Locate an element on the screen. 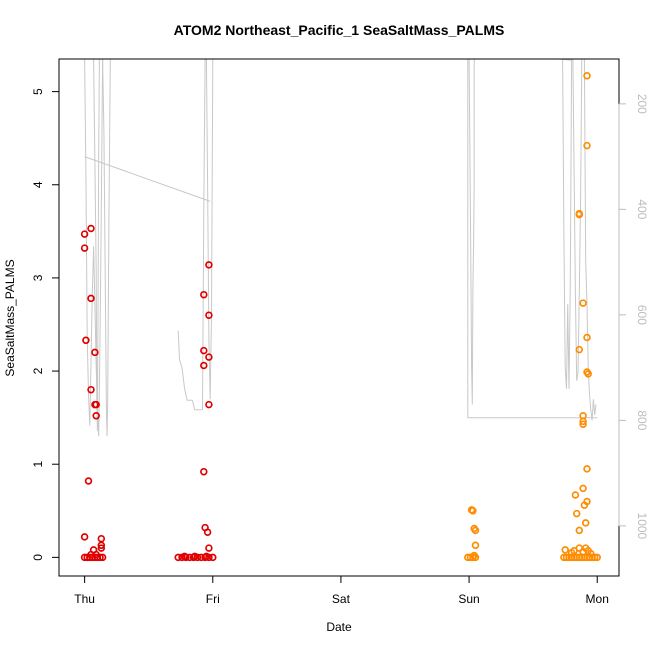 This screenshot has height=650, width=650. x-tick-label: Mon is located at coordinates (597, 599).